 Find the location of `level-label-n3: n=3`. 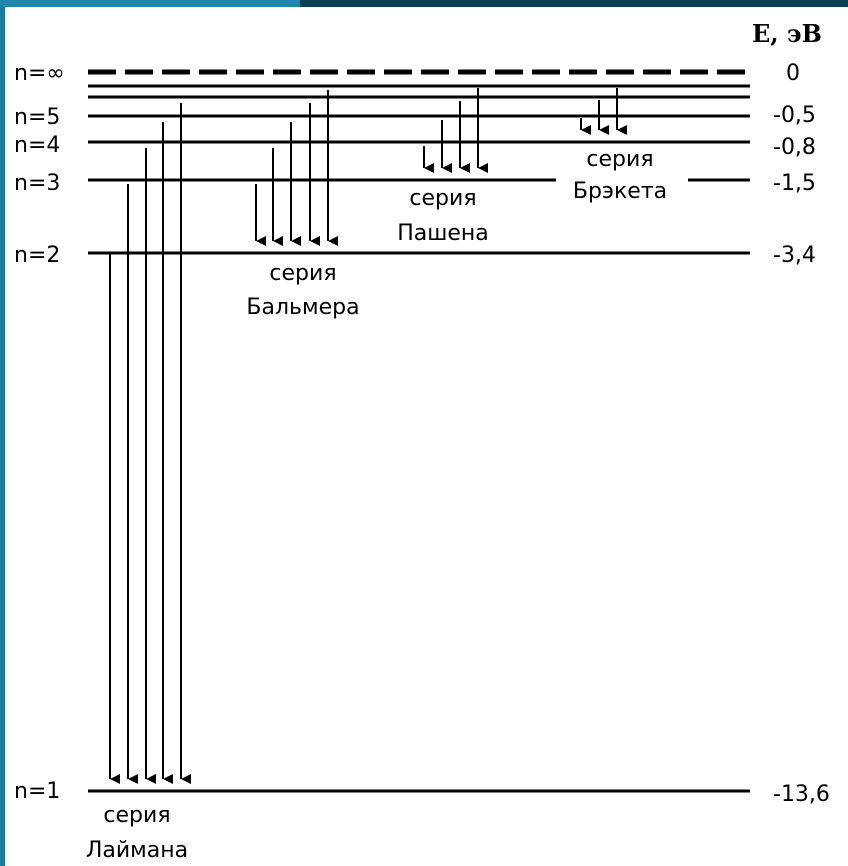

level-label-n3: n=3 is located at coordinates (37, 183).